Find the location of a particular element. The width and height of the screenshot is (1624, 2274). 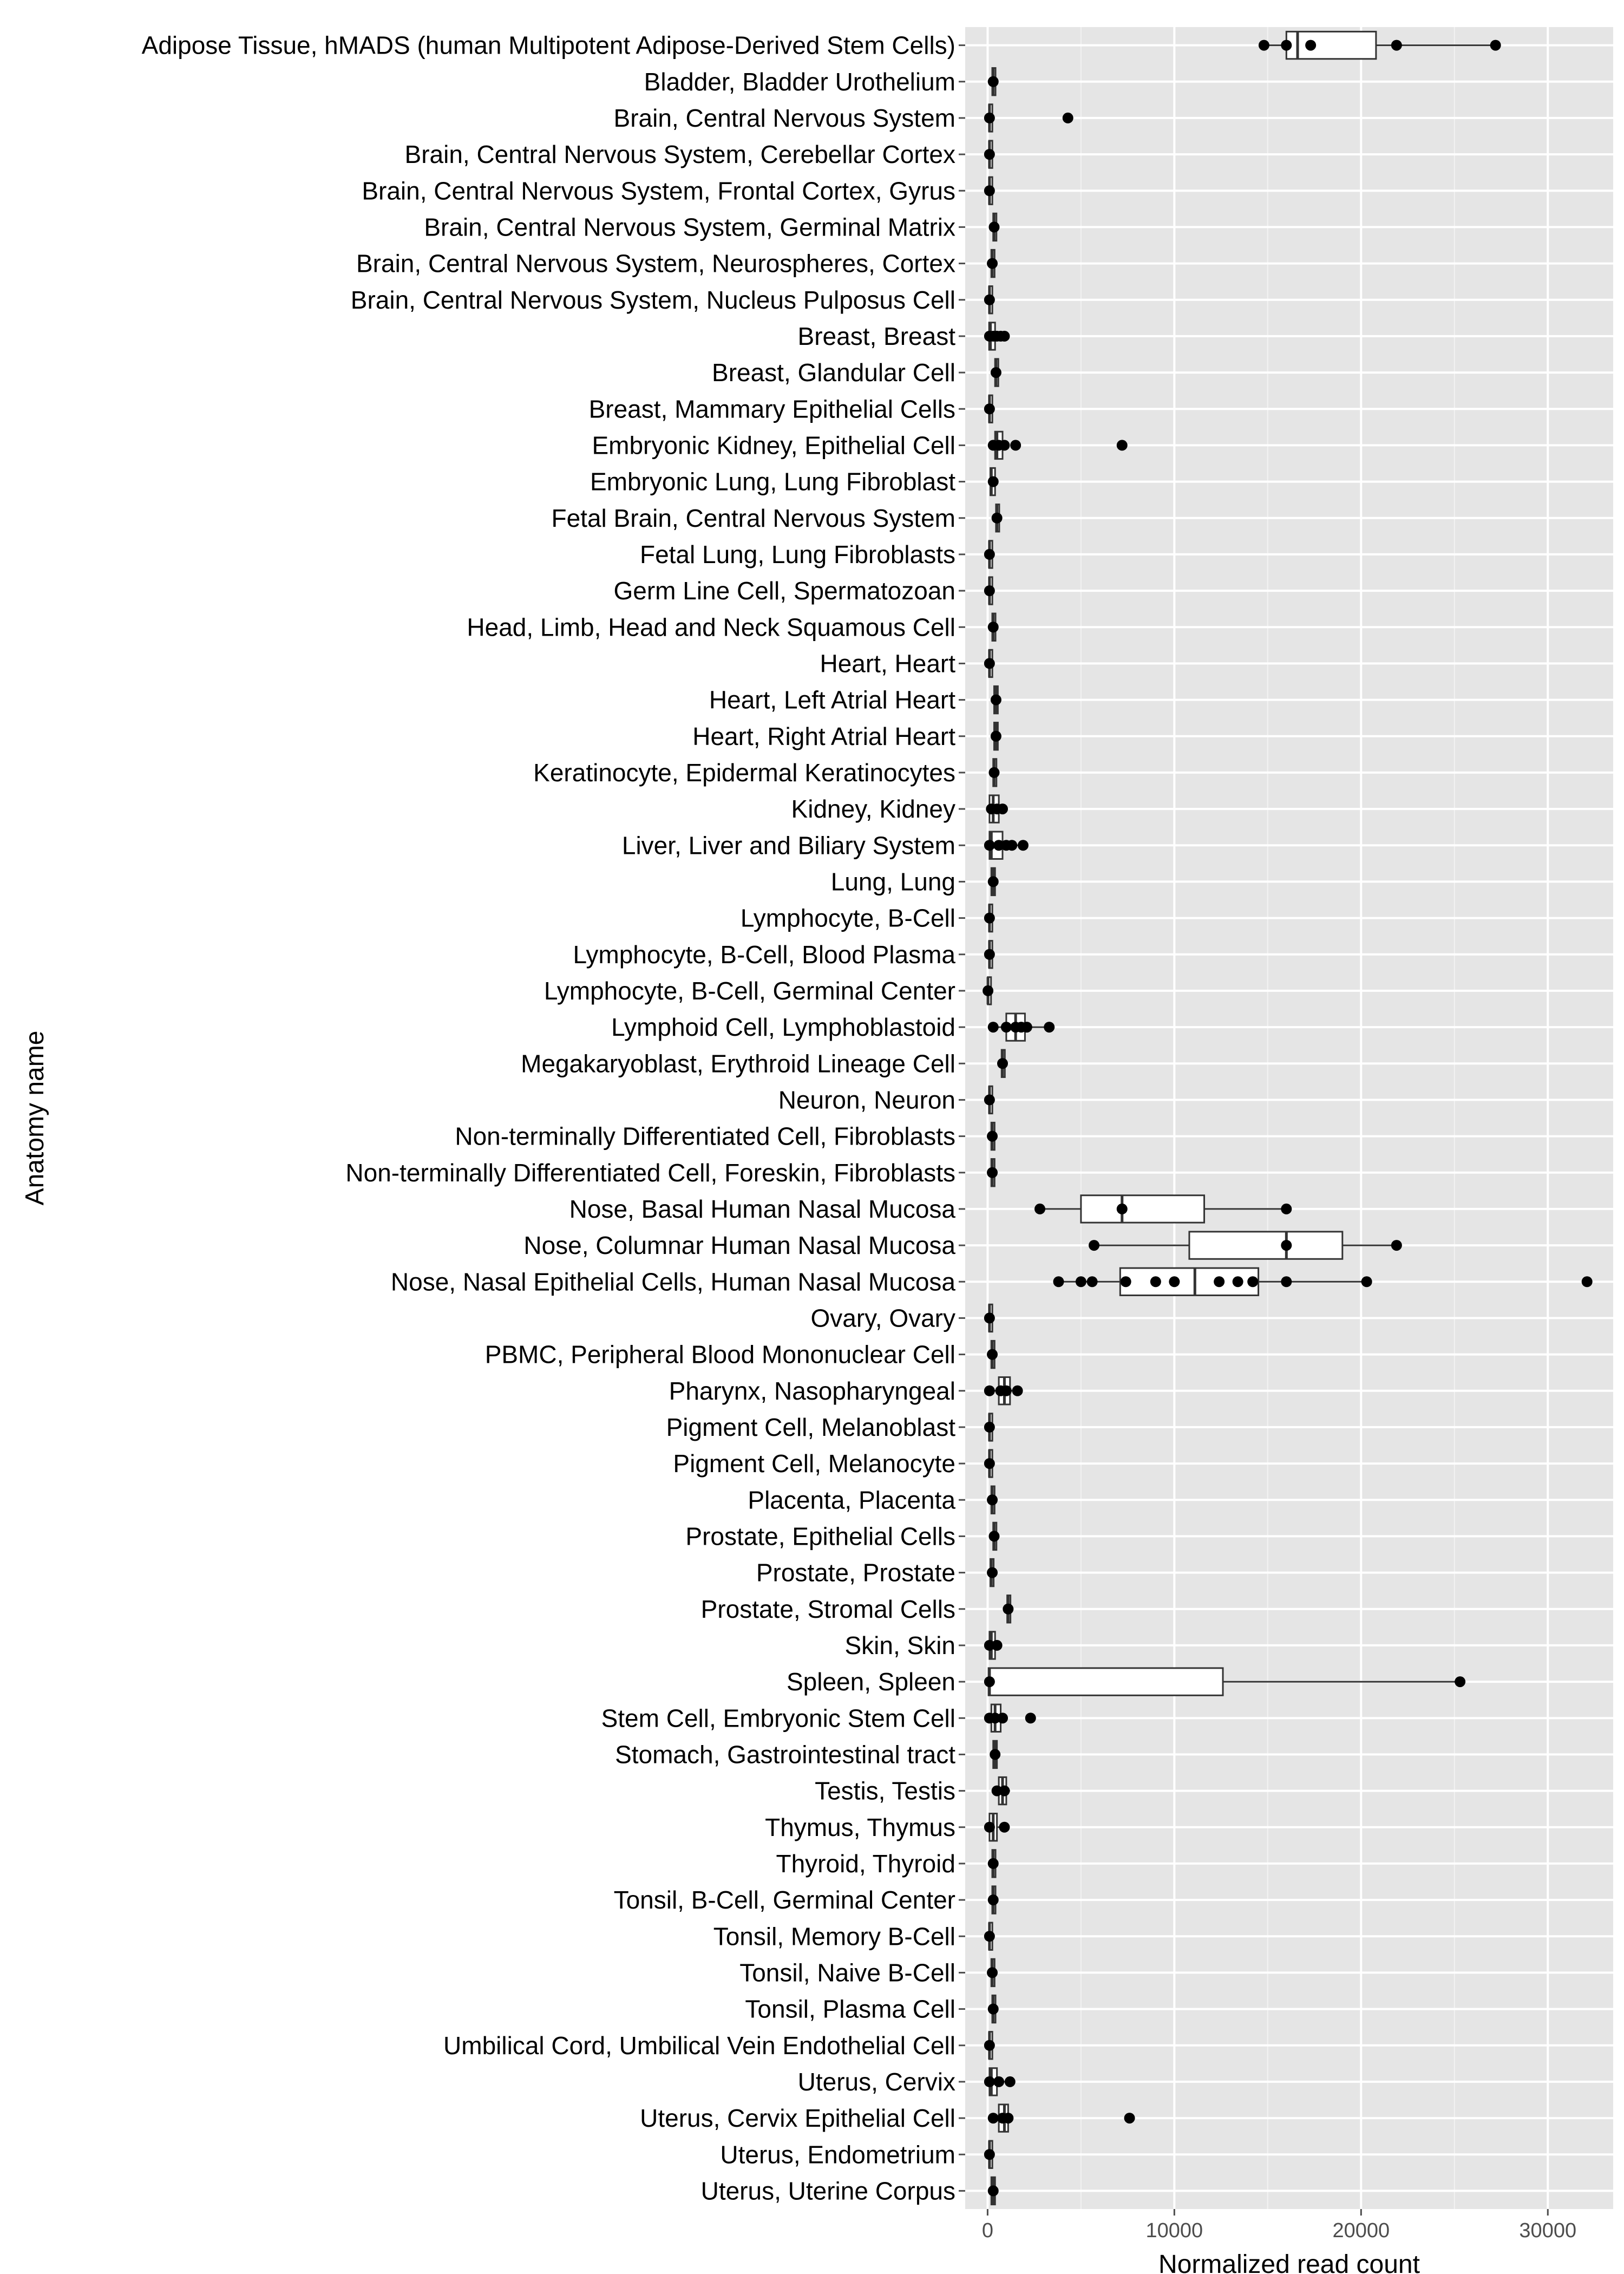

category-label: Tonsil, Memory B-Cell is located at coordinates (834, 1936).